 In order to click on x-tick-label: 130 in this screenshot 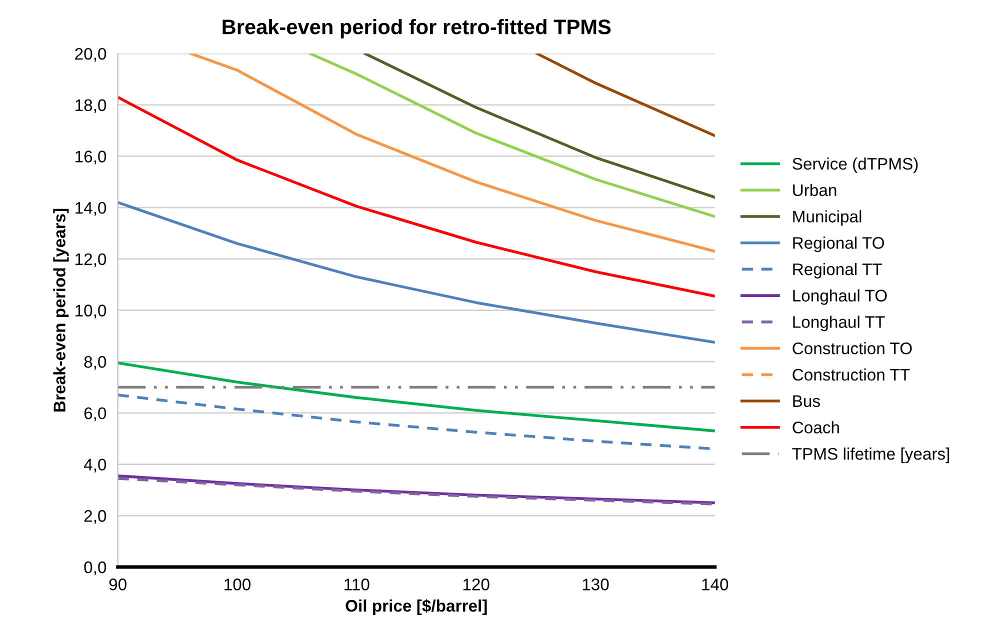, I will do `click(595, 584)`.